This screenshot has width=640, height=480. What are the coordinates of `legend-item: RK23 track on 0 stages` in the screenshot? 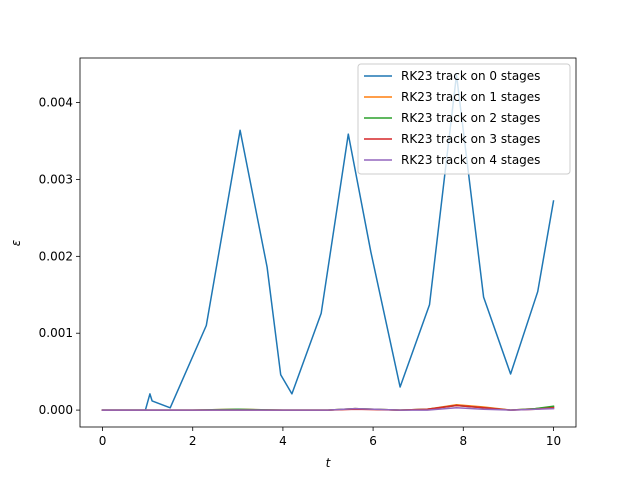 It's located at (452, 76).